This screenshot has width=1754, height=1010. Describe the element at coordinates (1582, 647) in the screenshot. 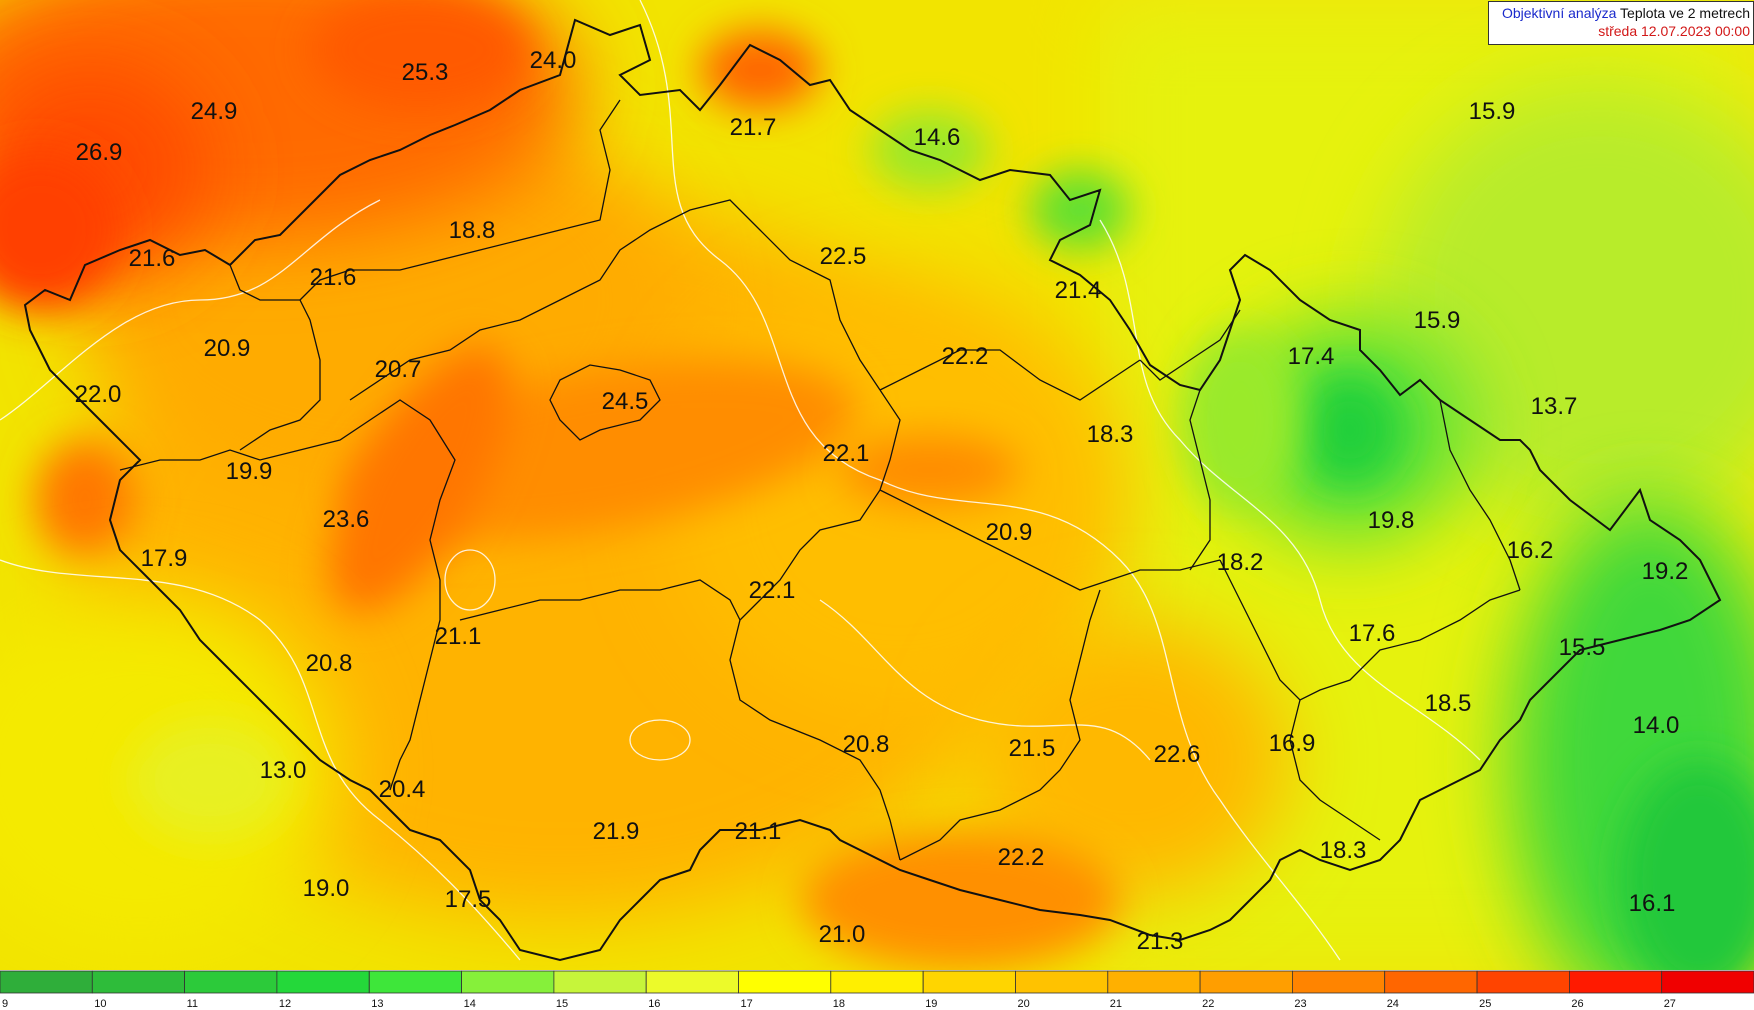

I see `temperature-label: 15.5` at that location.